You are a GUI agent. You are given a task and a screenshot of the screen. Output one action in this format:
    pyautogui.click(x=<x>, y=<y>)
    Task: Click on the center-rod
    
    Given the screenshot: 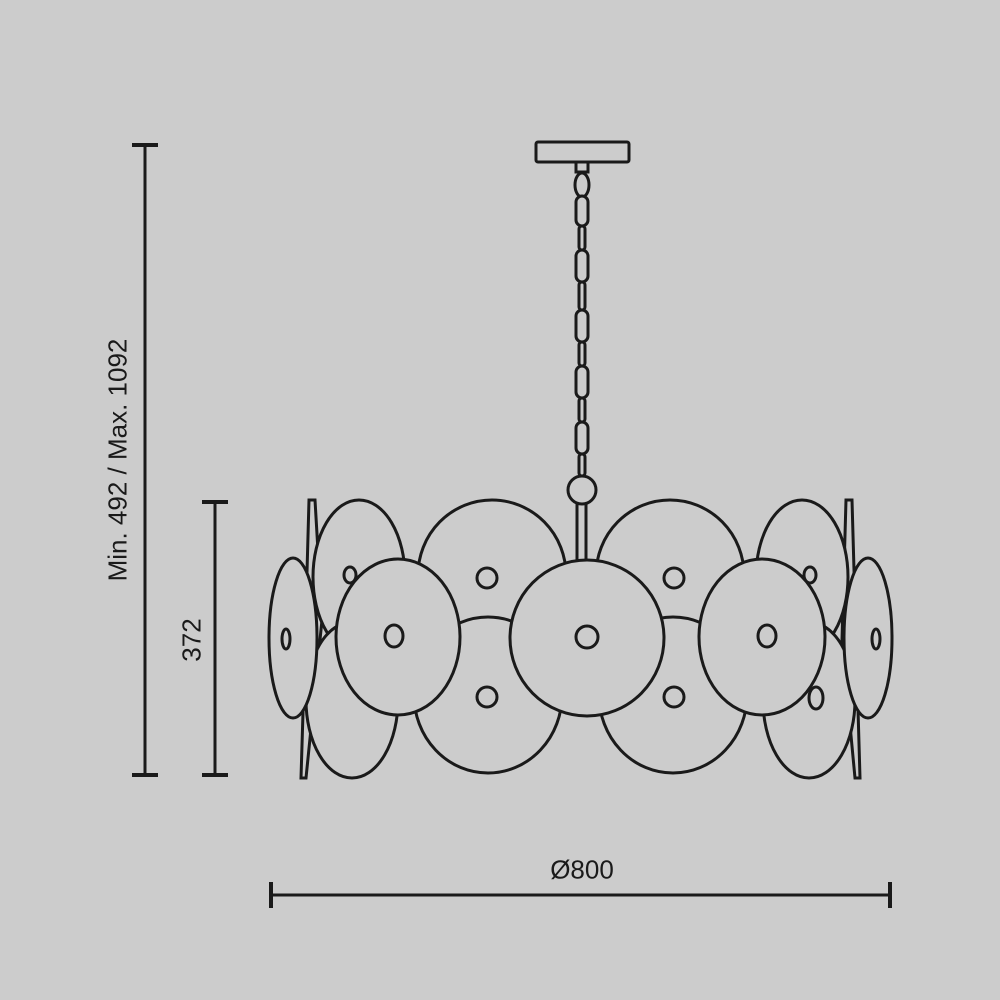 What is the action you would take?
    pyautogui.click(x=581, y=533)
    